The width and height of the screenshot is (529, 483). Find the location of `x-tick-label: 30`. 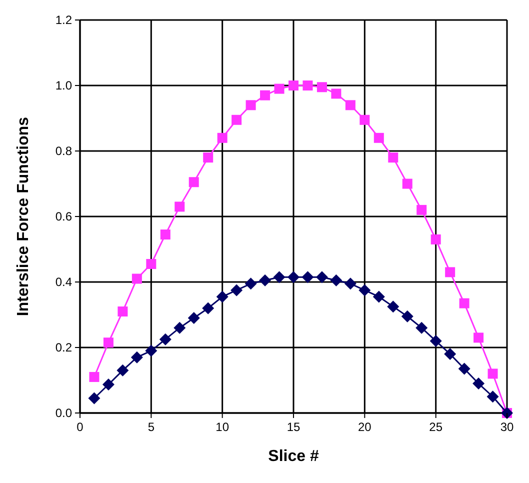

x-tick-label: 30 is located at coordinates (507, 427).